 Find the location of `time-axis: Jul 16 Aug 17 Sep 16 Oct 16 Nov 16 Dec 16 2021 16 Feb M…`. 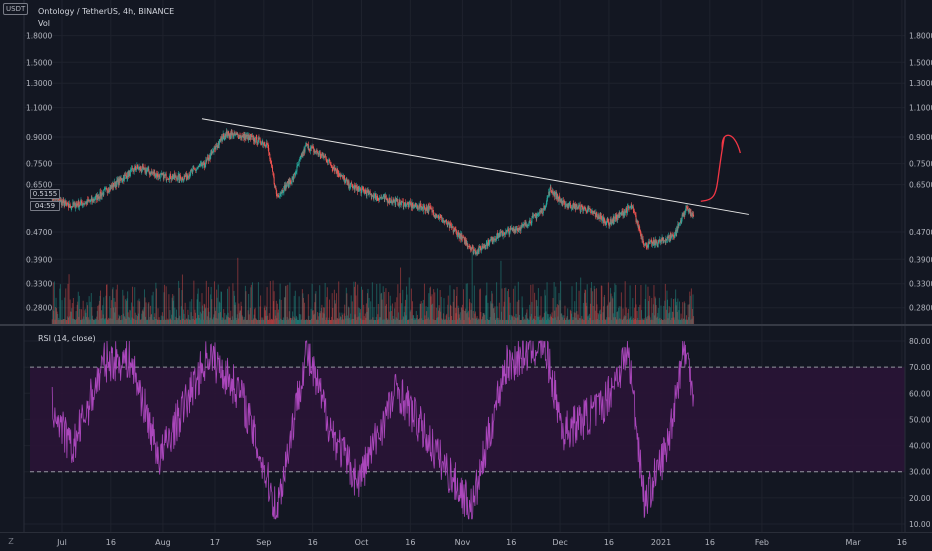

time-axis: Jul 16 Aug 17 Sep 16 Oct 16 Nov 16 Dec 16 2021 16 Feb M… is located at coordinates (466, 541).